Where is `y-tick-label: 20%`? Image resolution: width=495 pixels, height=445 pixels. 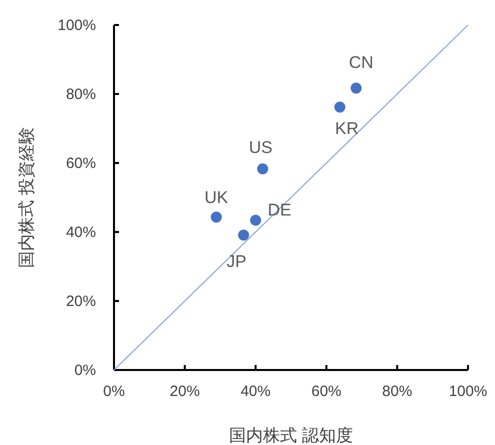
y-tick-label: 20% is located at coordinates (81, 301).